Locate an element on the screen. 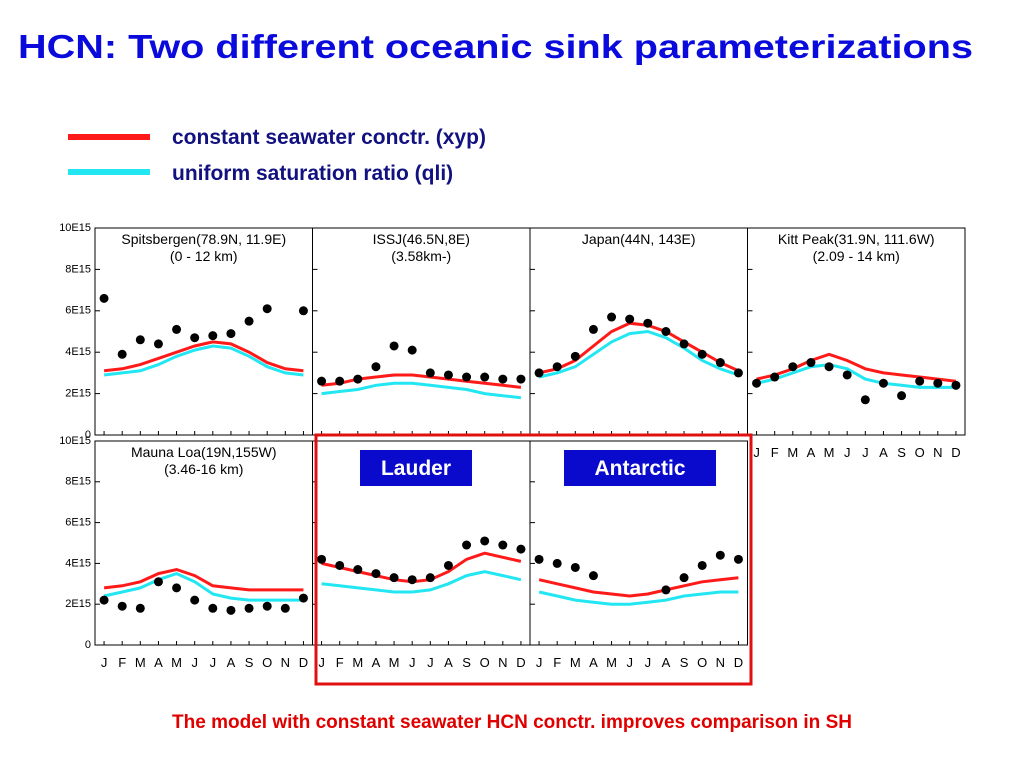 This screenshot has height=773, width=1024. y-tick-label: 10E15 is located at coordinates (75, 441).